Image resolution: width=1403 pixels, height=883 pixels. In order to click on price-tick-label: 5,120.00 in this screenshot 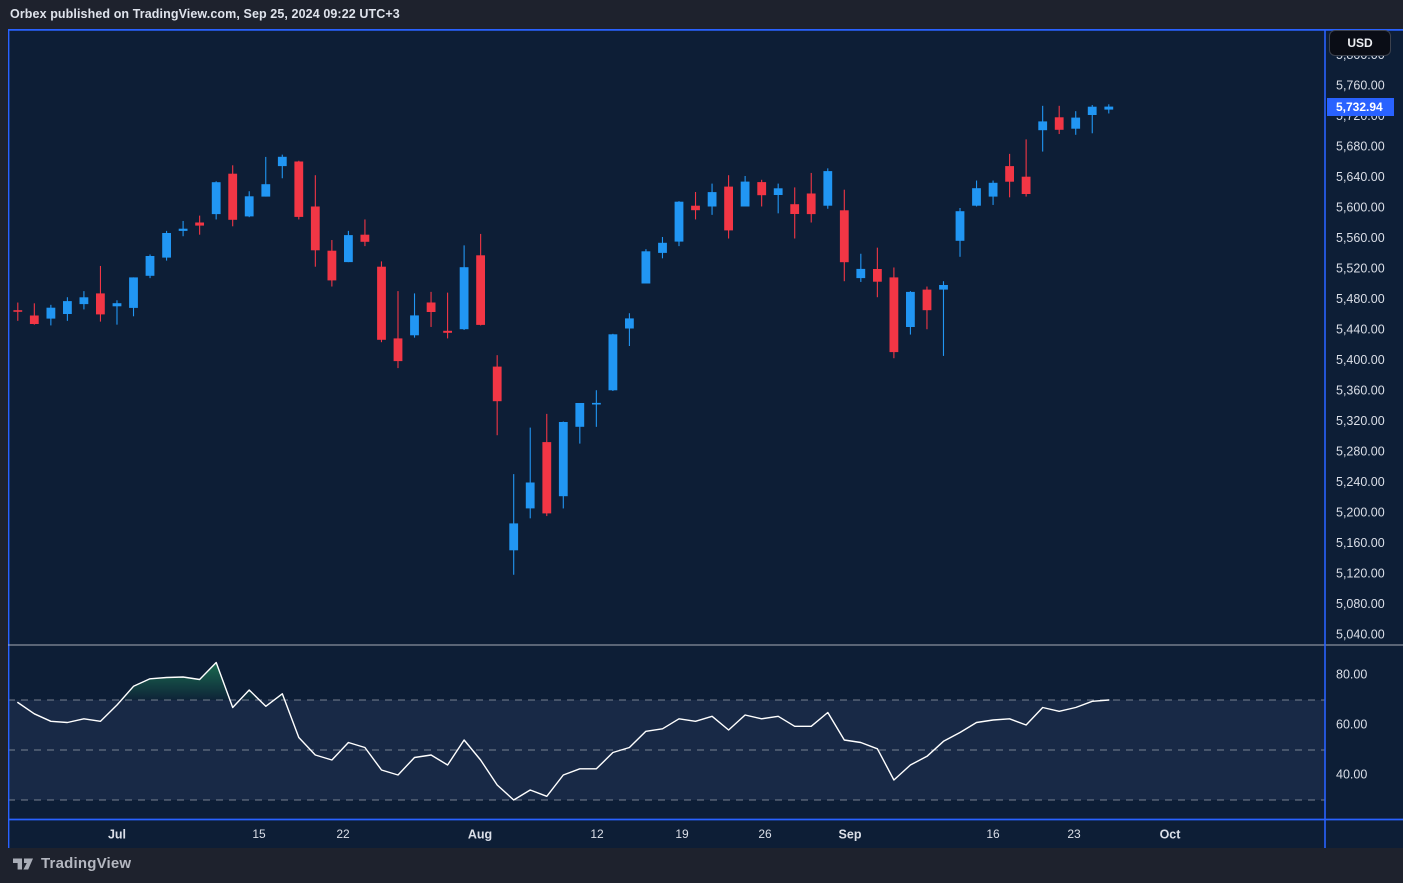, I will do `click(1360, 573)`.